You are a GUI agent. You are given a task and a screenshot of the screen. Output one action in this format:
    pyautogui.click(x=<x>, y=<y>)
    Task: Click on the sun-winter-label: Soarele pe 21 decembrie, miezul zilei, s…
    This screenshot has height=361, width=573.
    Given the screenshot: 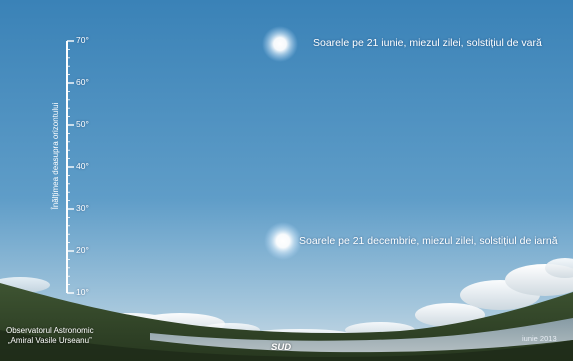 What is the action you would take?
    pyautogui.click(x=428, y=241)
    